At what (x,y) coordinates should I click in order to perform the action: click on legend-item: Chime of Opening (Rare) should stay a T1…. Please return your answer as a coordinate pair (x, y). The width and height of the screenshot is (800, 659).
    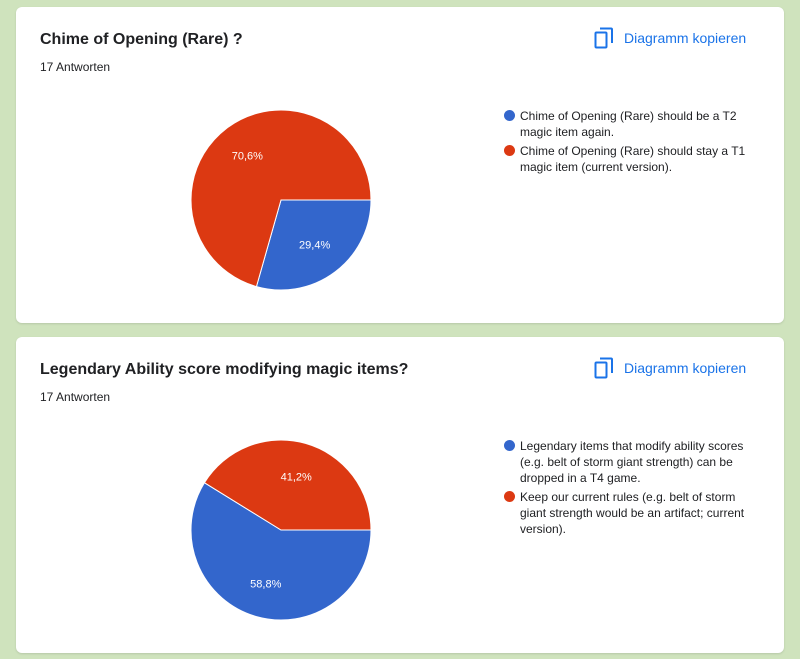
    Looking at the image, I should click on (626, 159).